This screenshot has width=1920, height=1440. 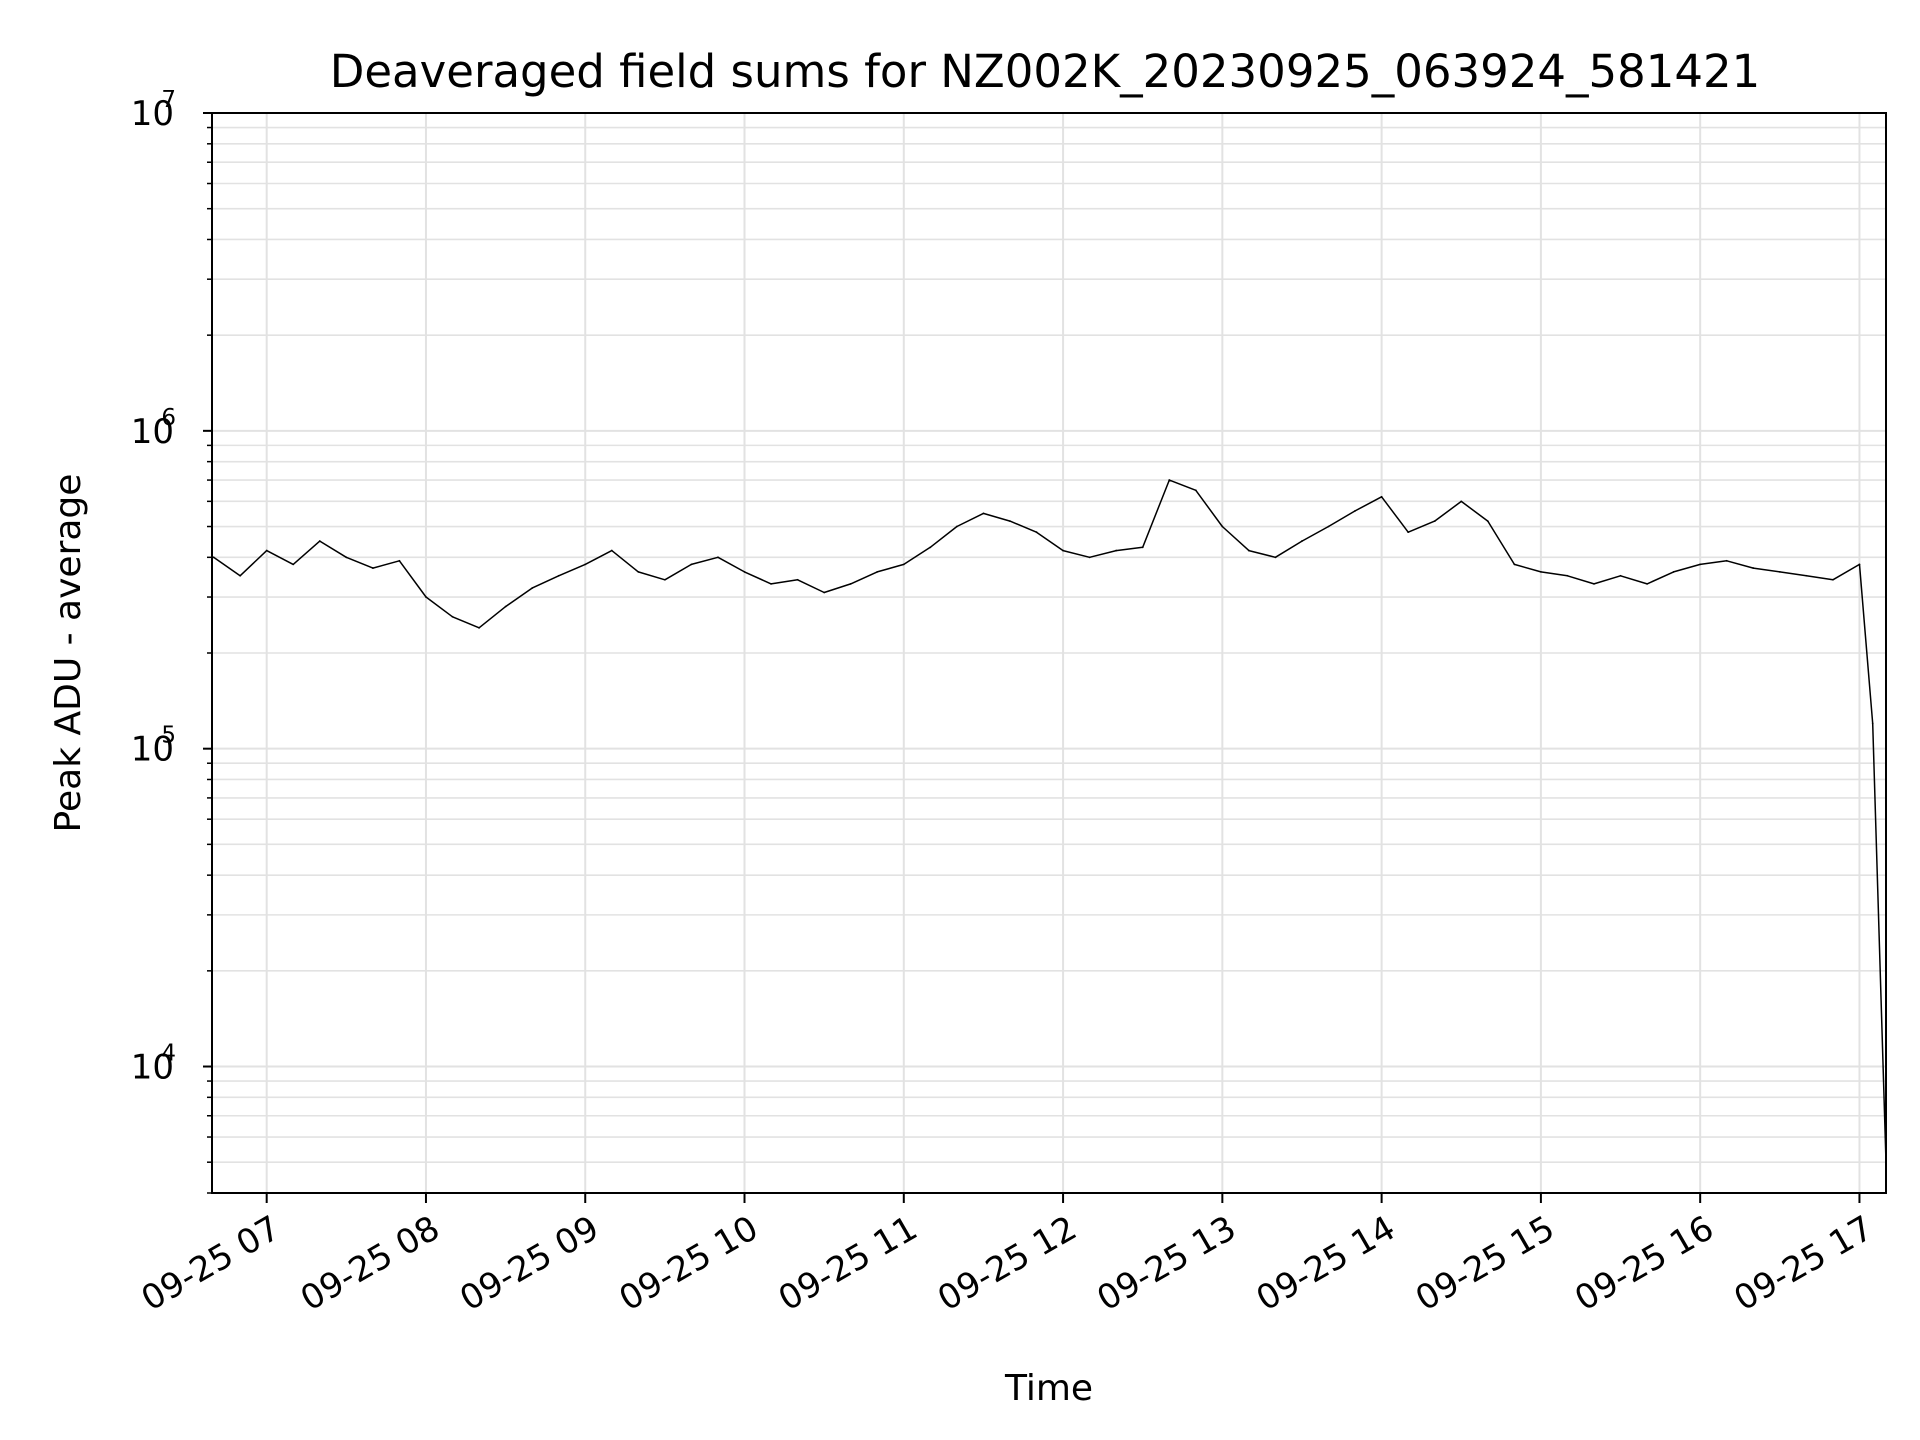 I want to click on x-axis-label: Time, so click(x=1048, y=1388).